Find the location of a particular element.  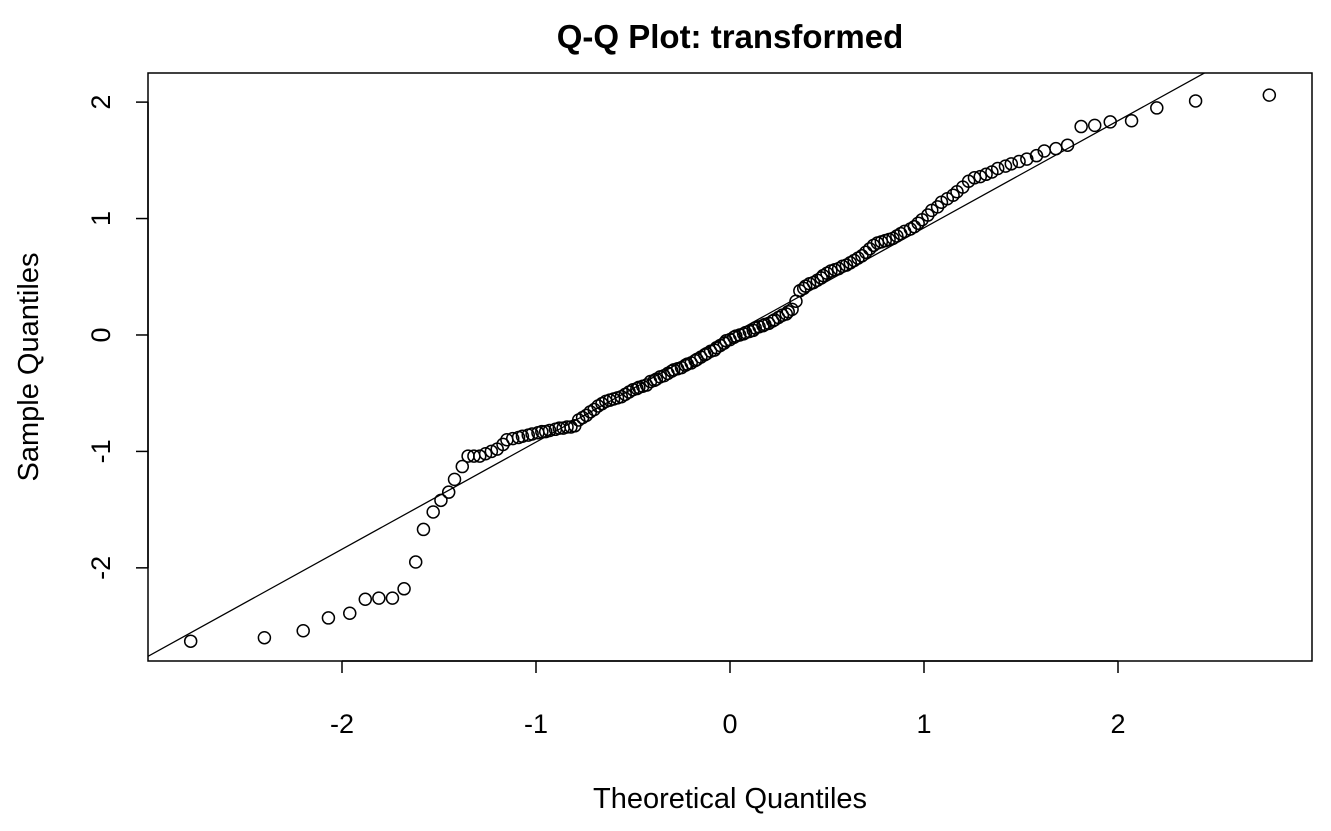

x-axis: -2 -1 0 1 2 is located at coordinates (728, 699).